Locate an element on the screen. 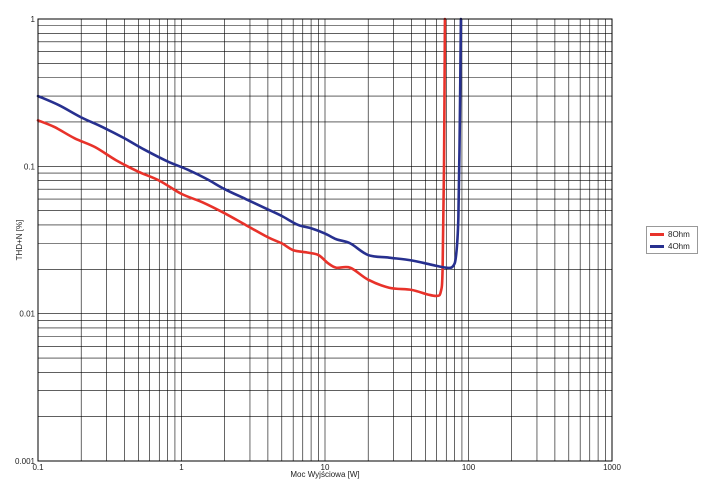 Image resolution: width=705 pixels, height=486 pixels. x-axis-label: Moc Wyjściowa [W] is located at coordinates (324, 474).